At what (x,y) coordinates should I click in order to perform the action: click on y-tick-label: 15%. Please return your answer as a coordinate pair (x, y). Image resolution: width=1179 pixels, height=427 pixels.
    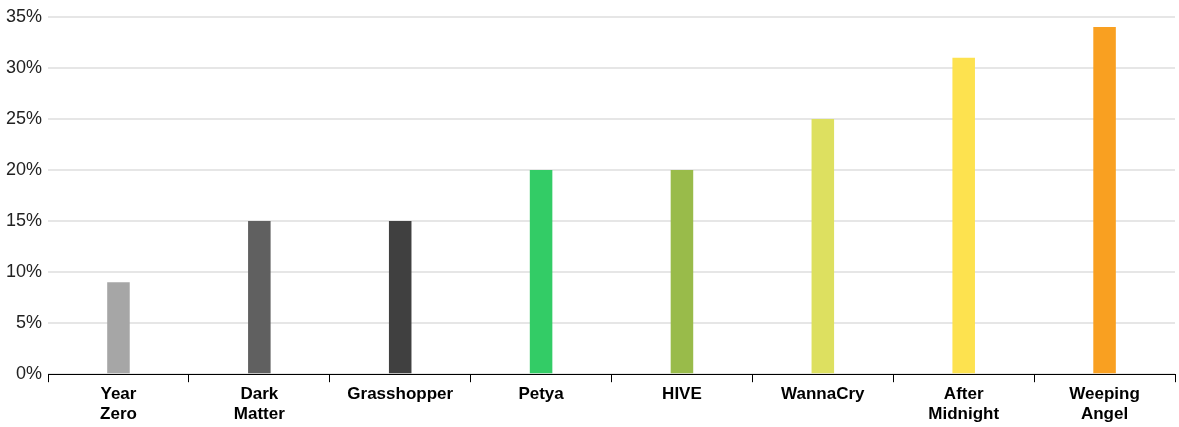
    Looking at the image, I should click on (24, 220).